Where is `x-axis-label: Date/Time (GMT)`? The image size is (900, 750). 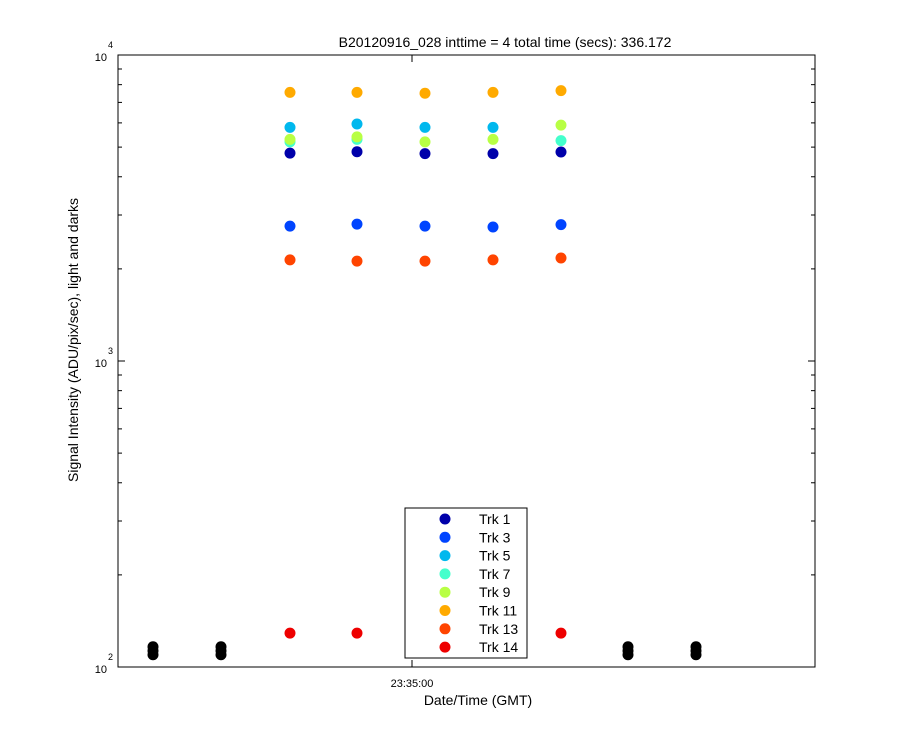 x-axis-label: Date/Time (GMT) is located at coordinates (478, 700).